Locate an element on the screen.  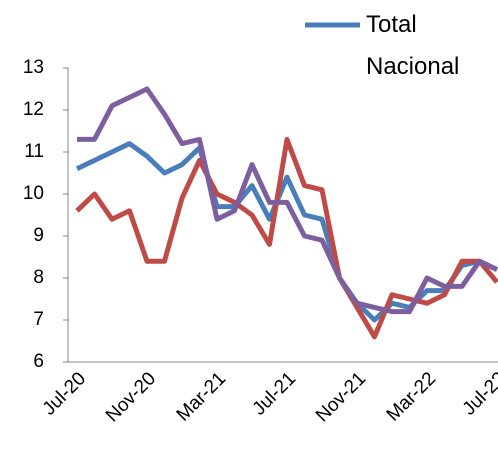
y-tick-label: 8 is located at coordinates (38, 277).